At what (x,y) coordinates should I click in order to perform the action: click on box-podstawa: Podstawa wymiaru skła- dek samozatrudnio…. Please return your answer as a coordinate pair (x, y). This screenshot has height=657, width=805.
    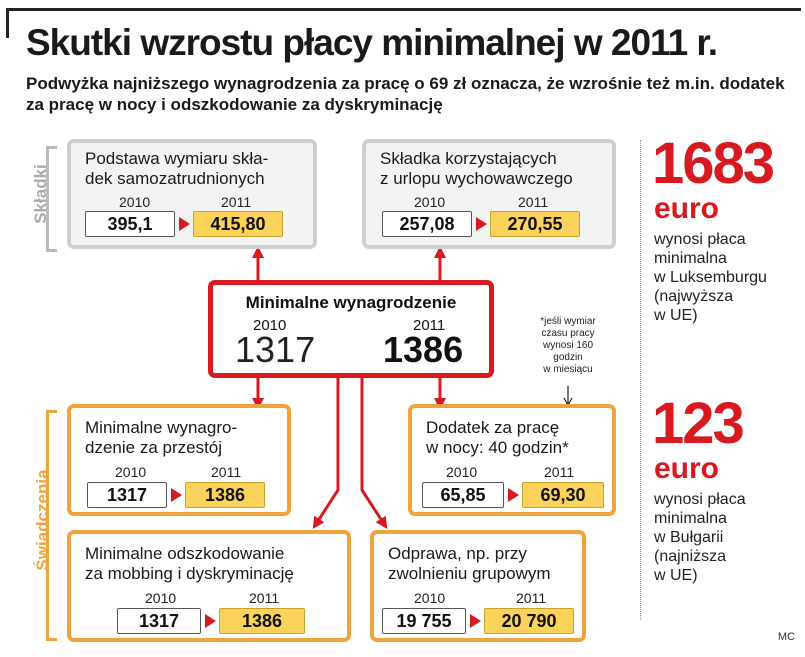
    Looking at the image, I should click on (192, 194).